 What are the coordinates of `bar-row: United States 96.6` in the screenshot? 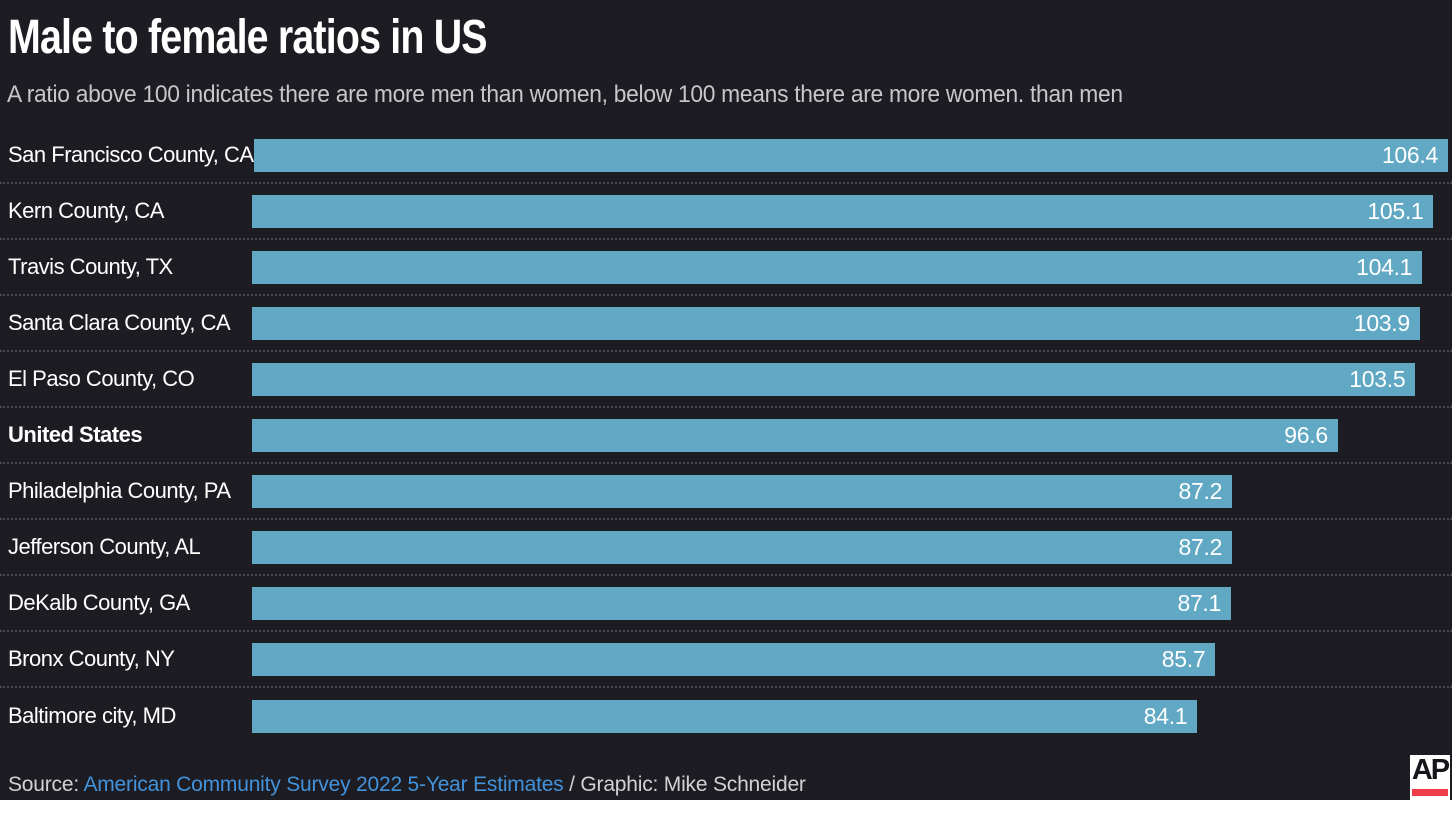 It's located at (726, 436).